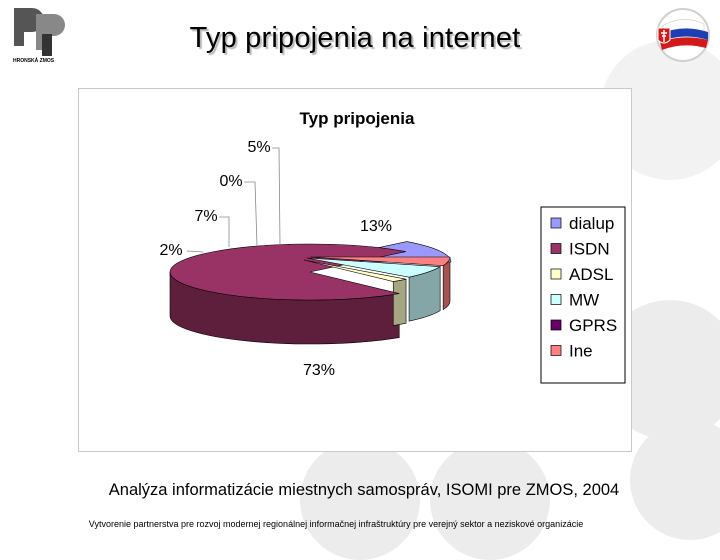 This screenshot has width=720, height=560. I want to click on pie-slice-adsl, so click(355, 270).